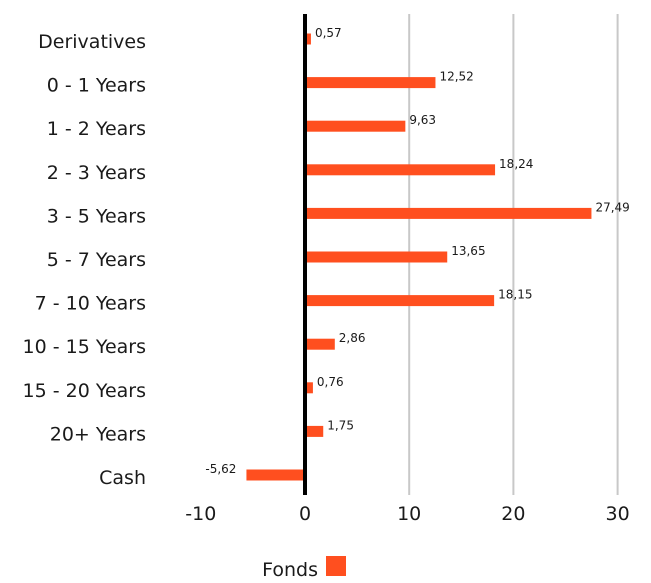  I want to click on x-tick-label: 10, so click(409, 514).